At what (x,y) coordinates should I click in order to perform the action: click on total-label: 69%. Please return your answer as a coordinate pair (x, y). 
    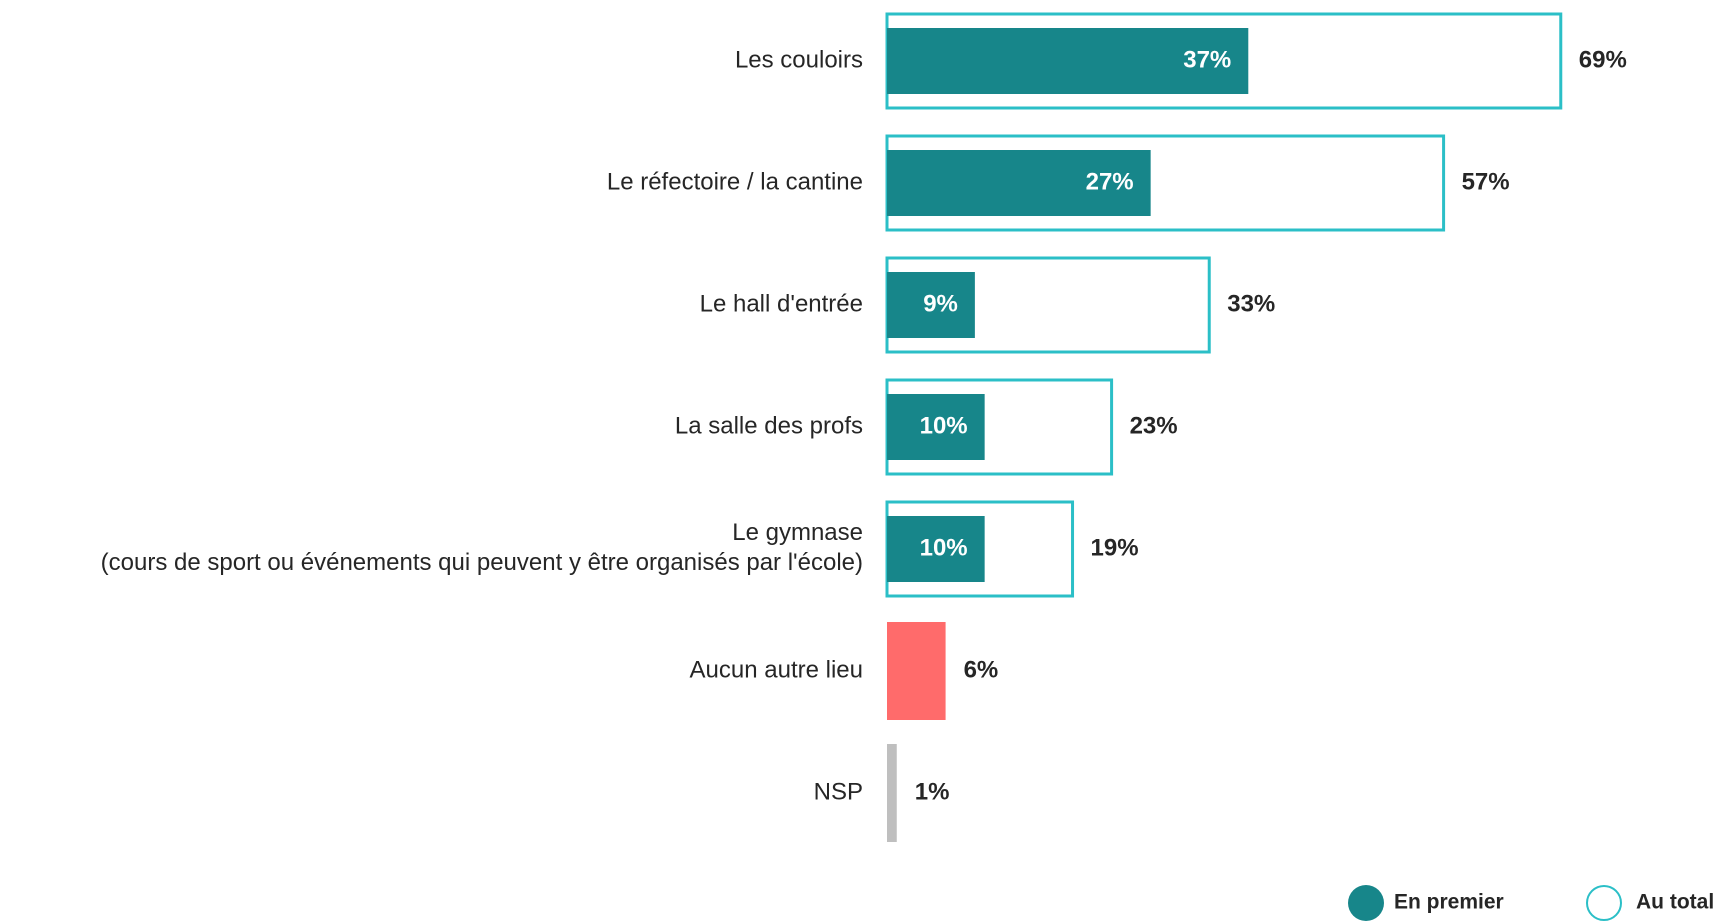
    Looking at the image, I should click on (1603, 59).